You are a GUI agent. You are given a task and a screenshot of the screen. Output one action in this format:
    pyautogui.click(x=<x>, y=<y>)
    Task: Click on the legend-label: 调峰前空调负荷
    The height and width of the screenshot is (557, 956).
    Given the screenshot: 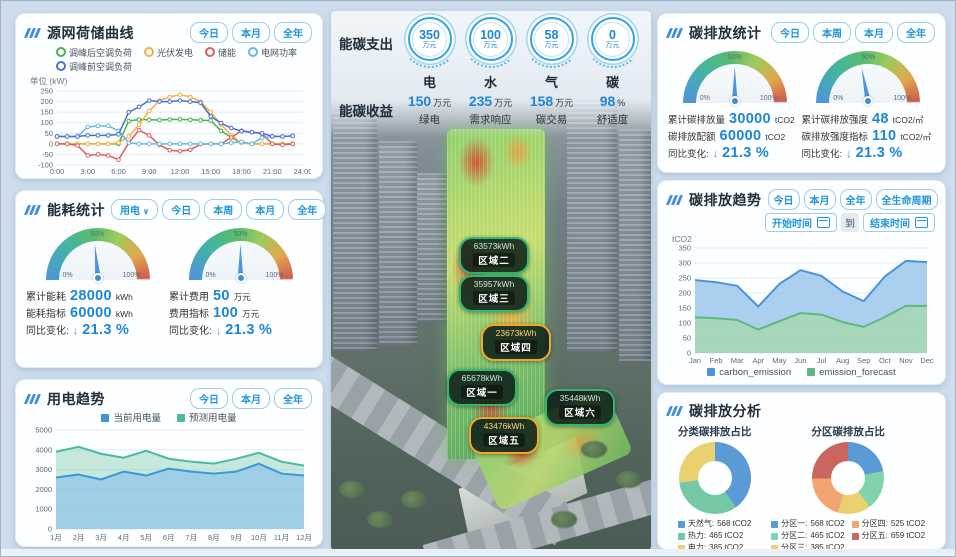 What is the action you would take?
    pyautogui.click(x=101, y=67)
    